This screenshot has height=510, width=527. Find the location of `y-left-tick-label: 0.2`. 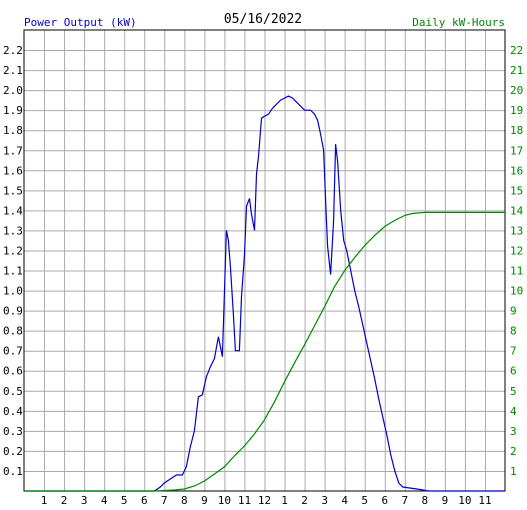

y-left-tick-label: 0.2 is located at coordinates (13, 451).